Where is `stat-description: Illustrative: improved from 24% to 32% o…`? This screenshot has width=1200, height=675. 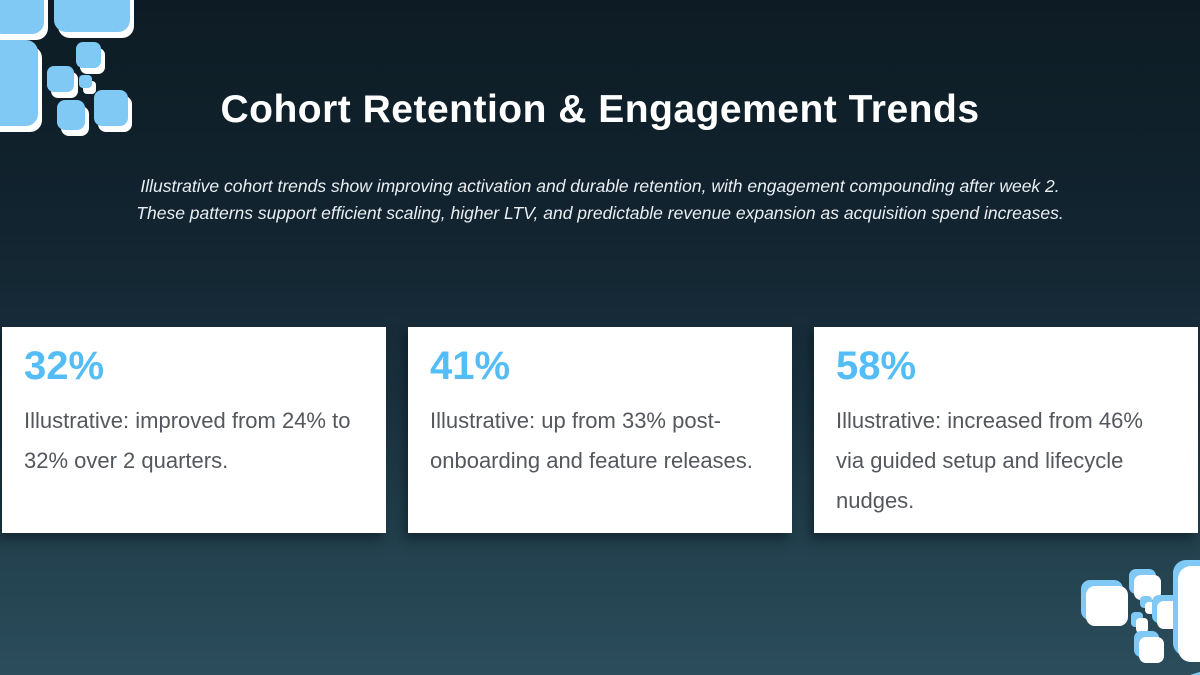
stat-description: Illustrative: improved from 24% to 32% o… is located at coordinates (187, 440).